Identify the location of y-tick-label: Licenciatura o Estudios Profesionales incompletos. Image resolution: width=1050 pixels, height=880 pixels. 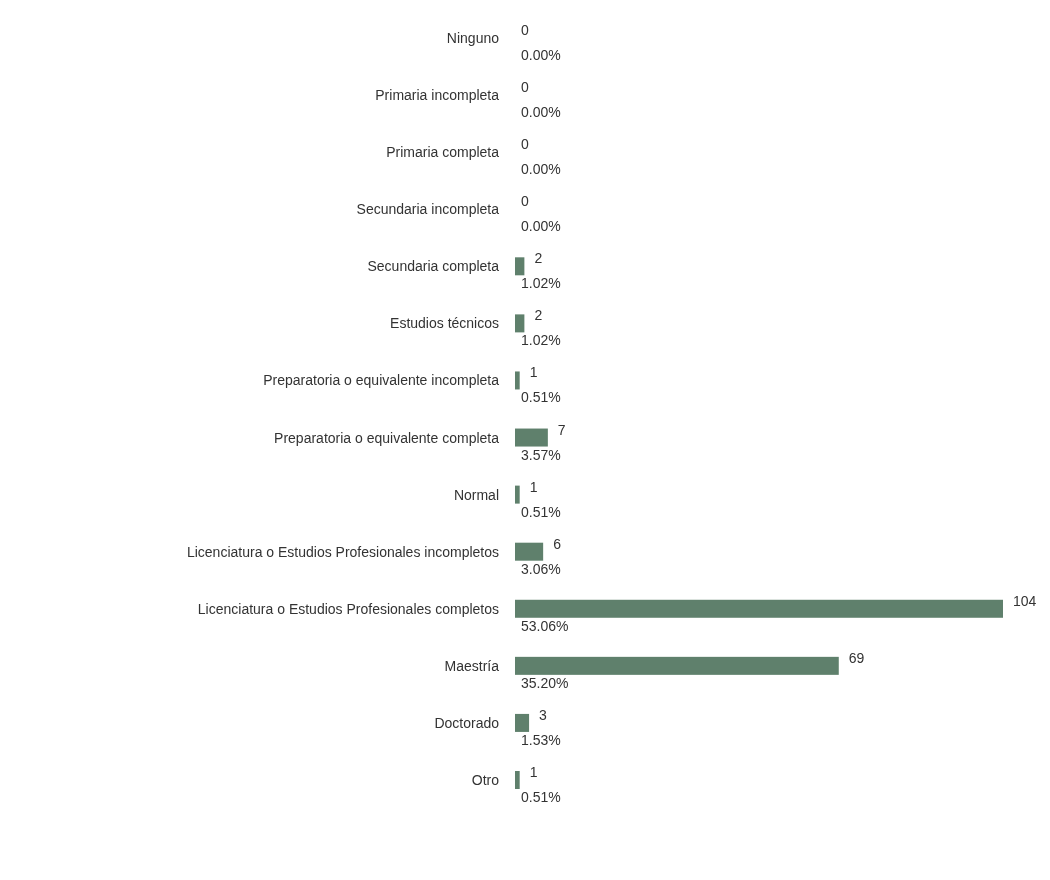
(342, 551).